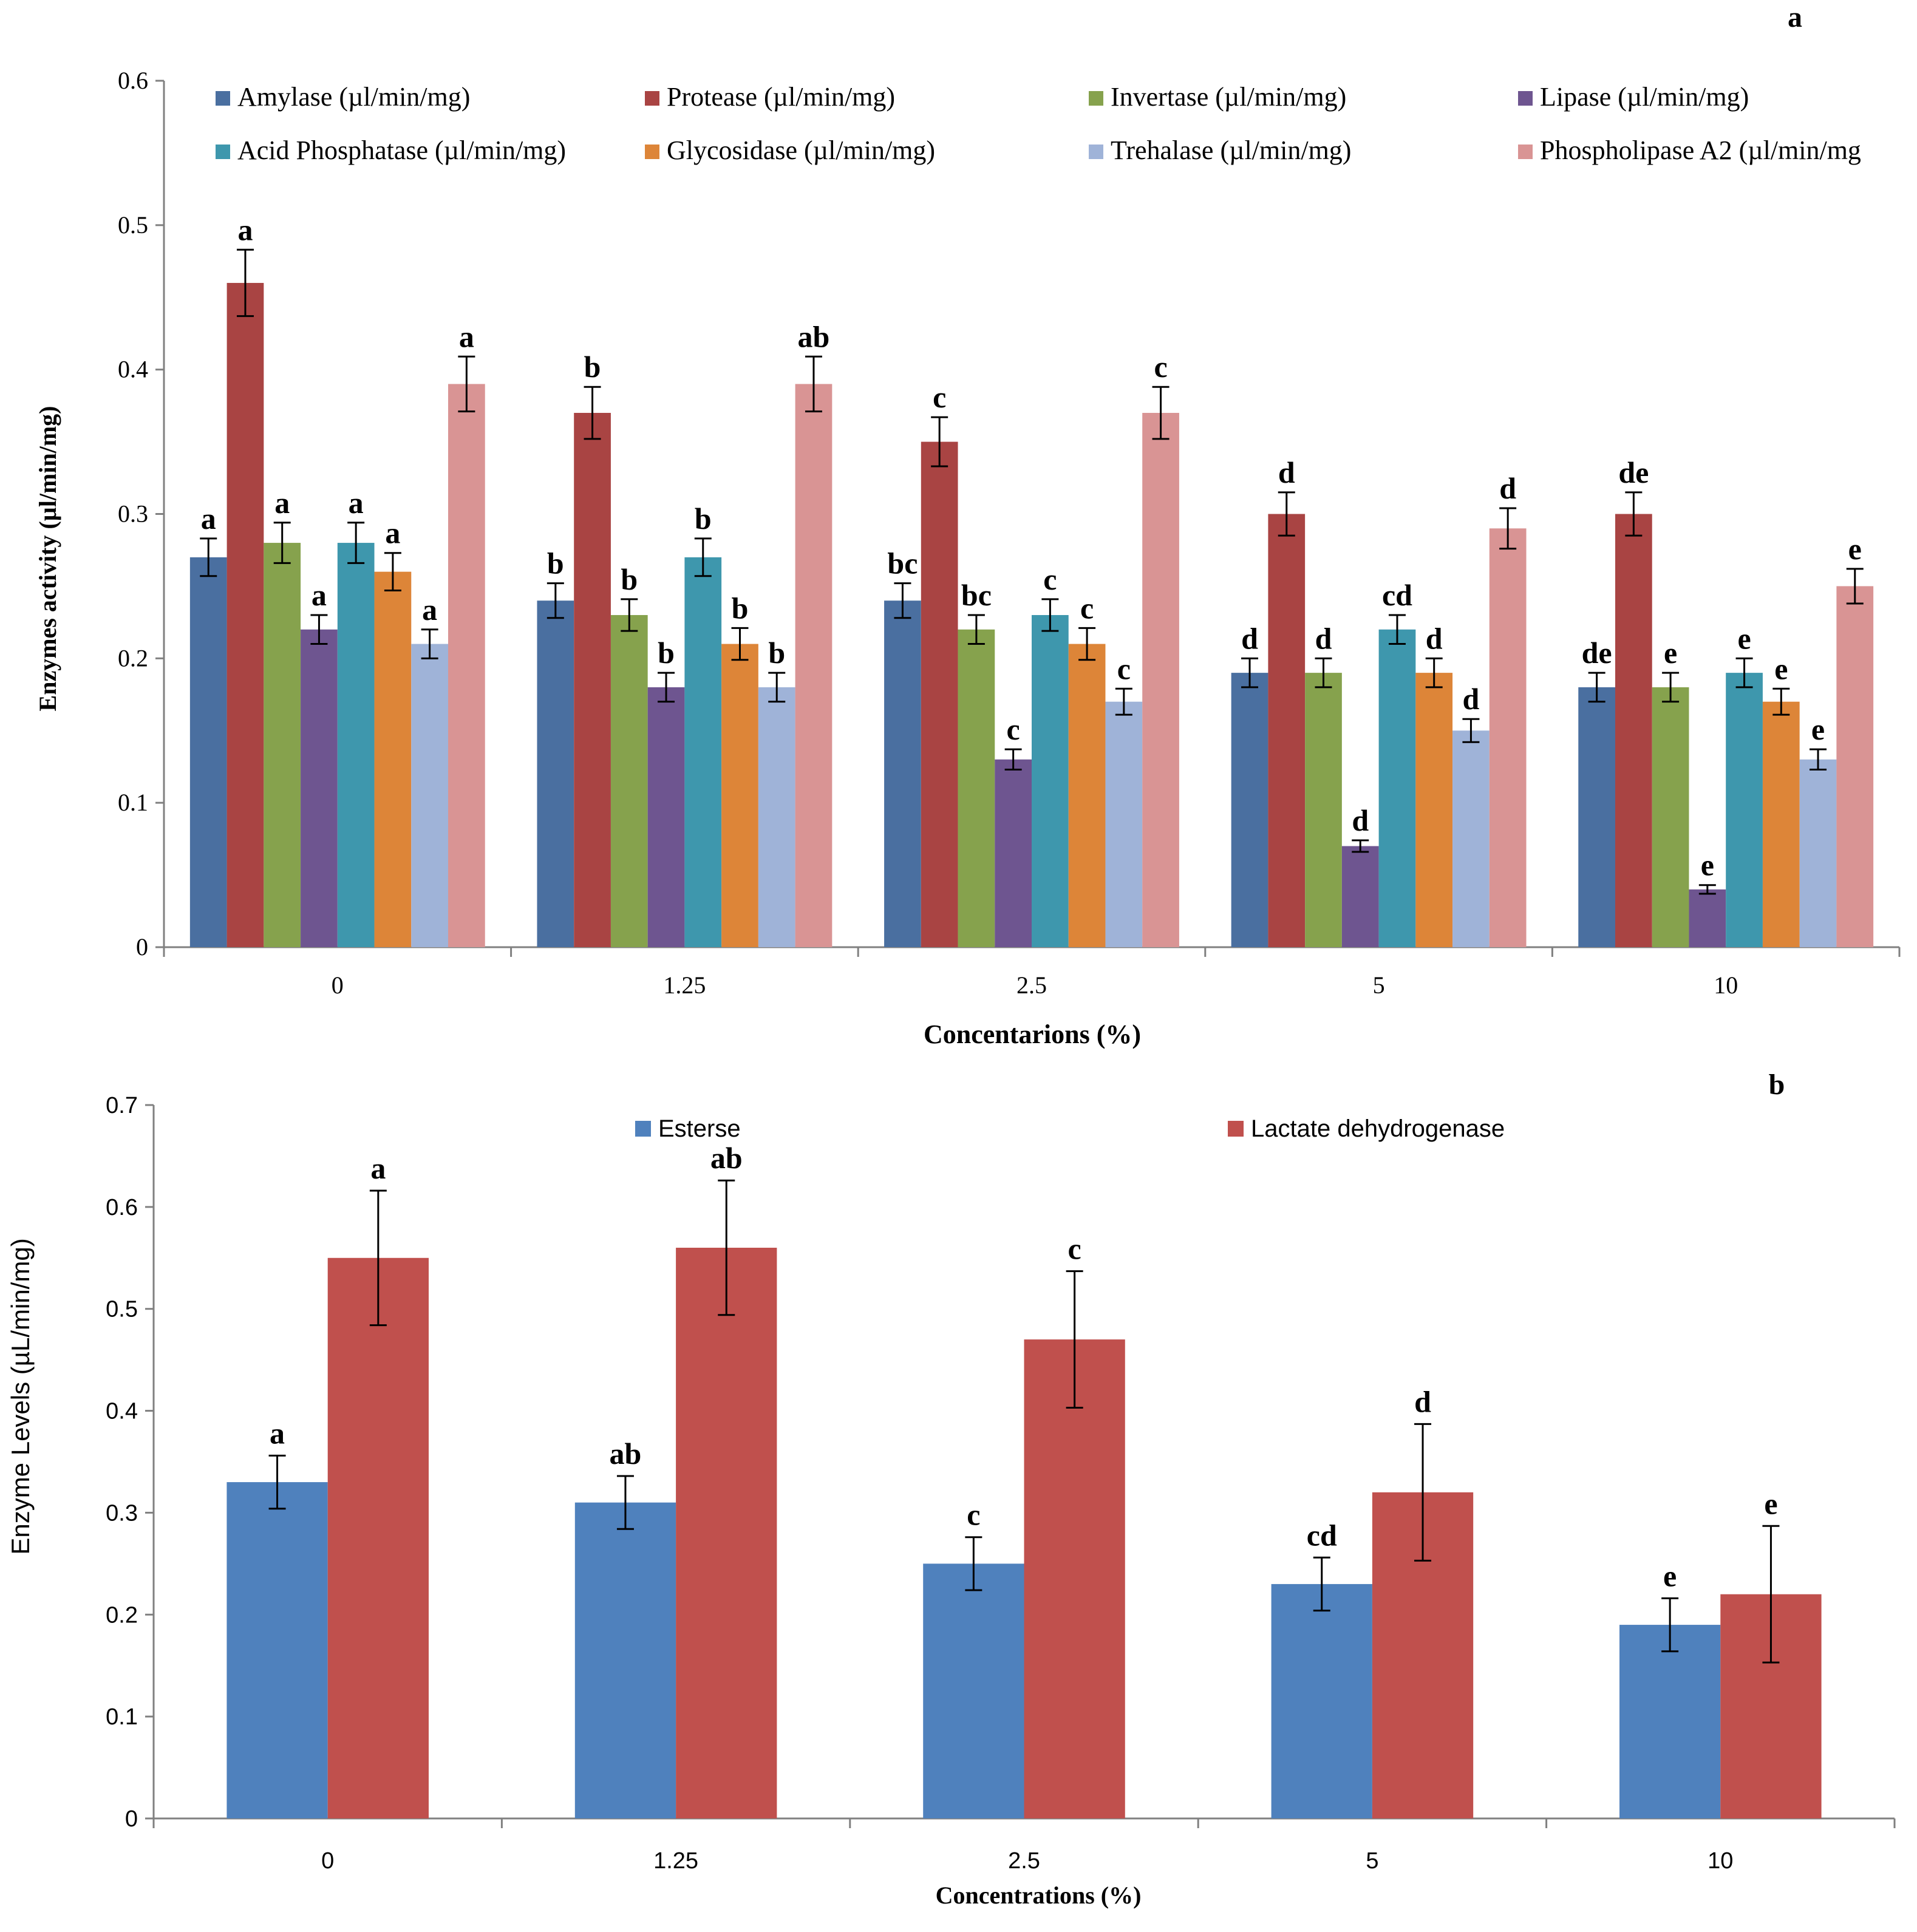 This screenshot has height=1932, width=1917. What do you see at coordinates (1644, 97) in the screenshot?
I see `legend-label: Lipase (µl/min/mg)` at bounding box center [1644, 97].